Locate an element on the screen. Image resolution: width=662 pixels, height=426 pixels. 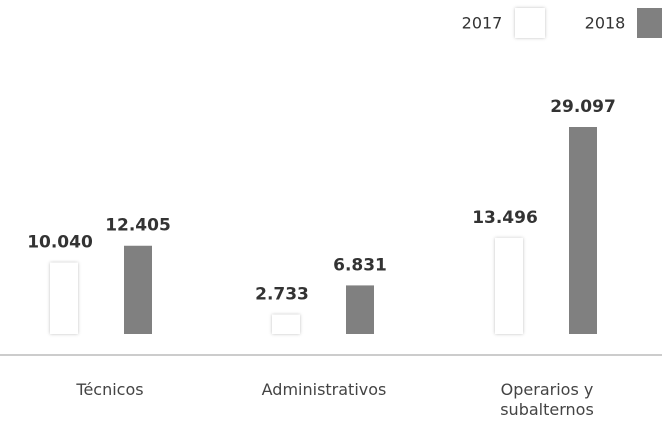
value-label: 13.496 is located at coordinates (505, 218).